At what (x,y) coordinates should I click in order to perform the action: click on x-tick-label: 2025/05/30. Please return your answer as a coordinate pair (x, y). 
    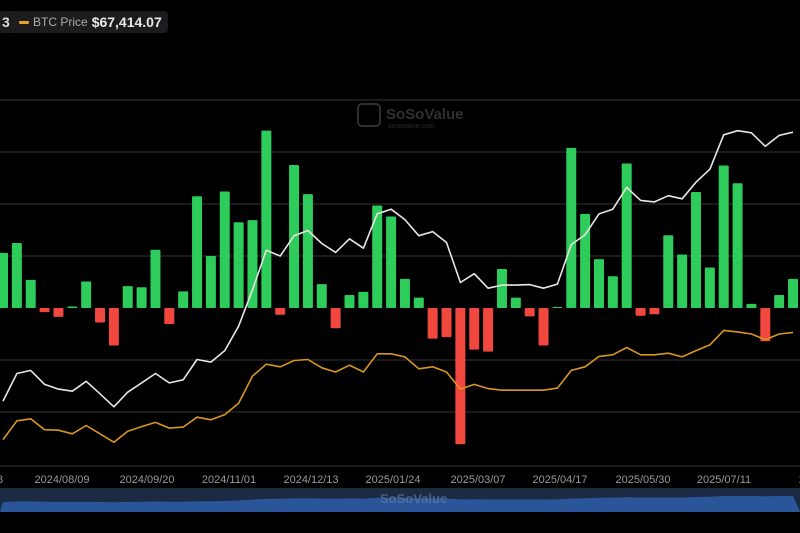
    Looking at the image, I should click on (642, 480).